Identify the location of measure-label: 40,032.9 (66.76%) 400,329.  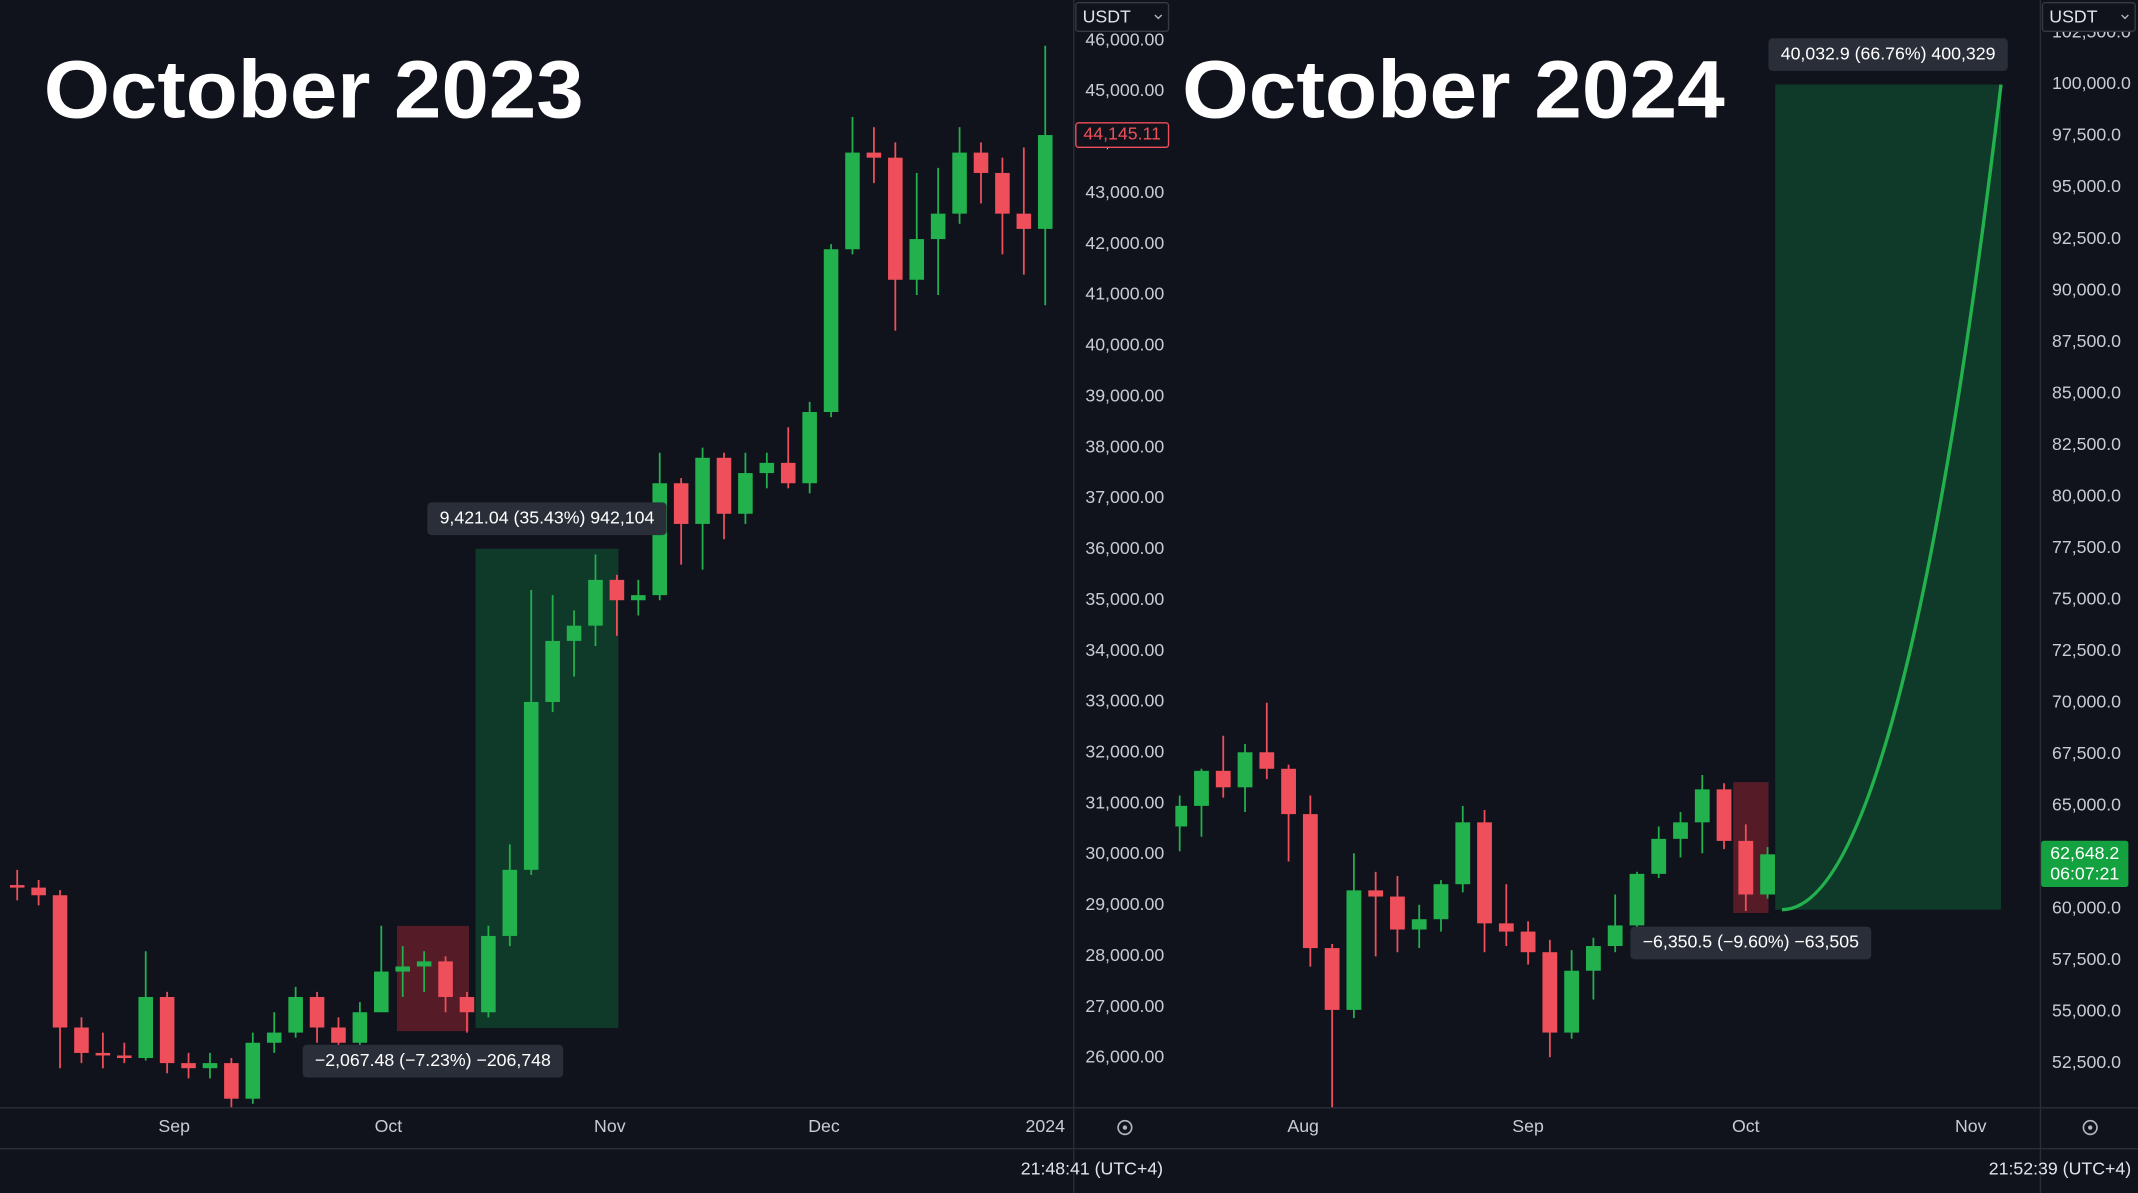
(1888, 53).